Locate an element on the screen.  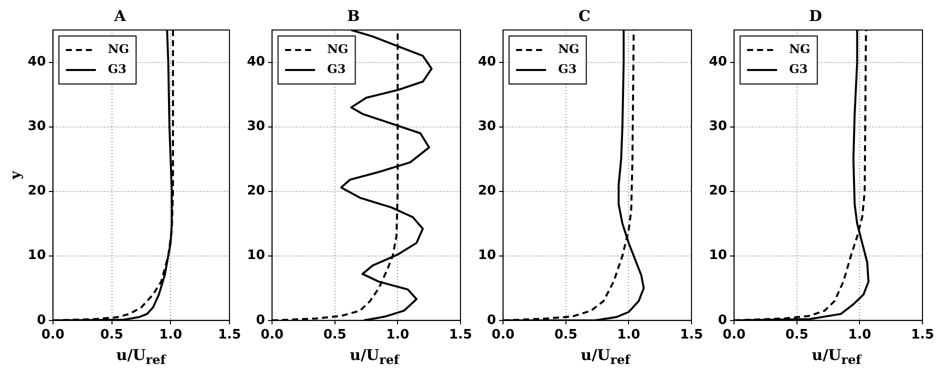
chart-title: B is located at coordinates (353, 15).